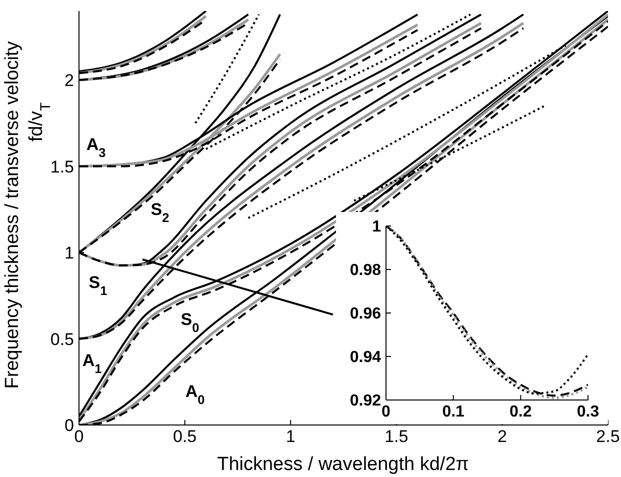  Describe the element at coordinates (343, 464) in the screenshot. I see `x-axis-title: Thickness / wavelength kd/2π` at that location.